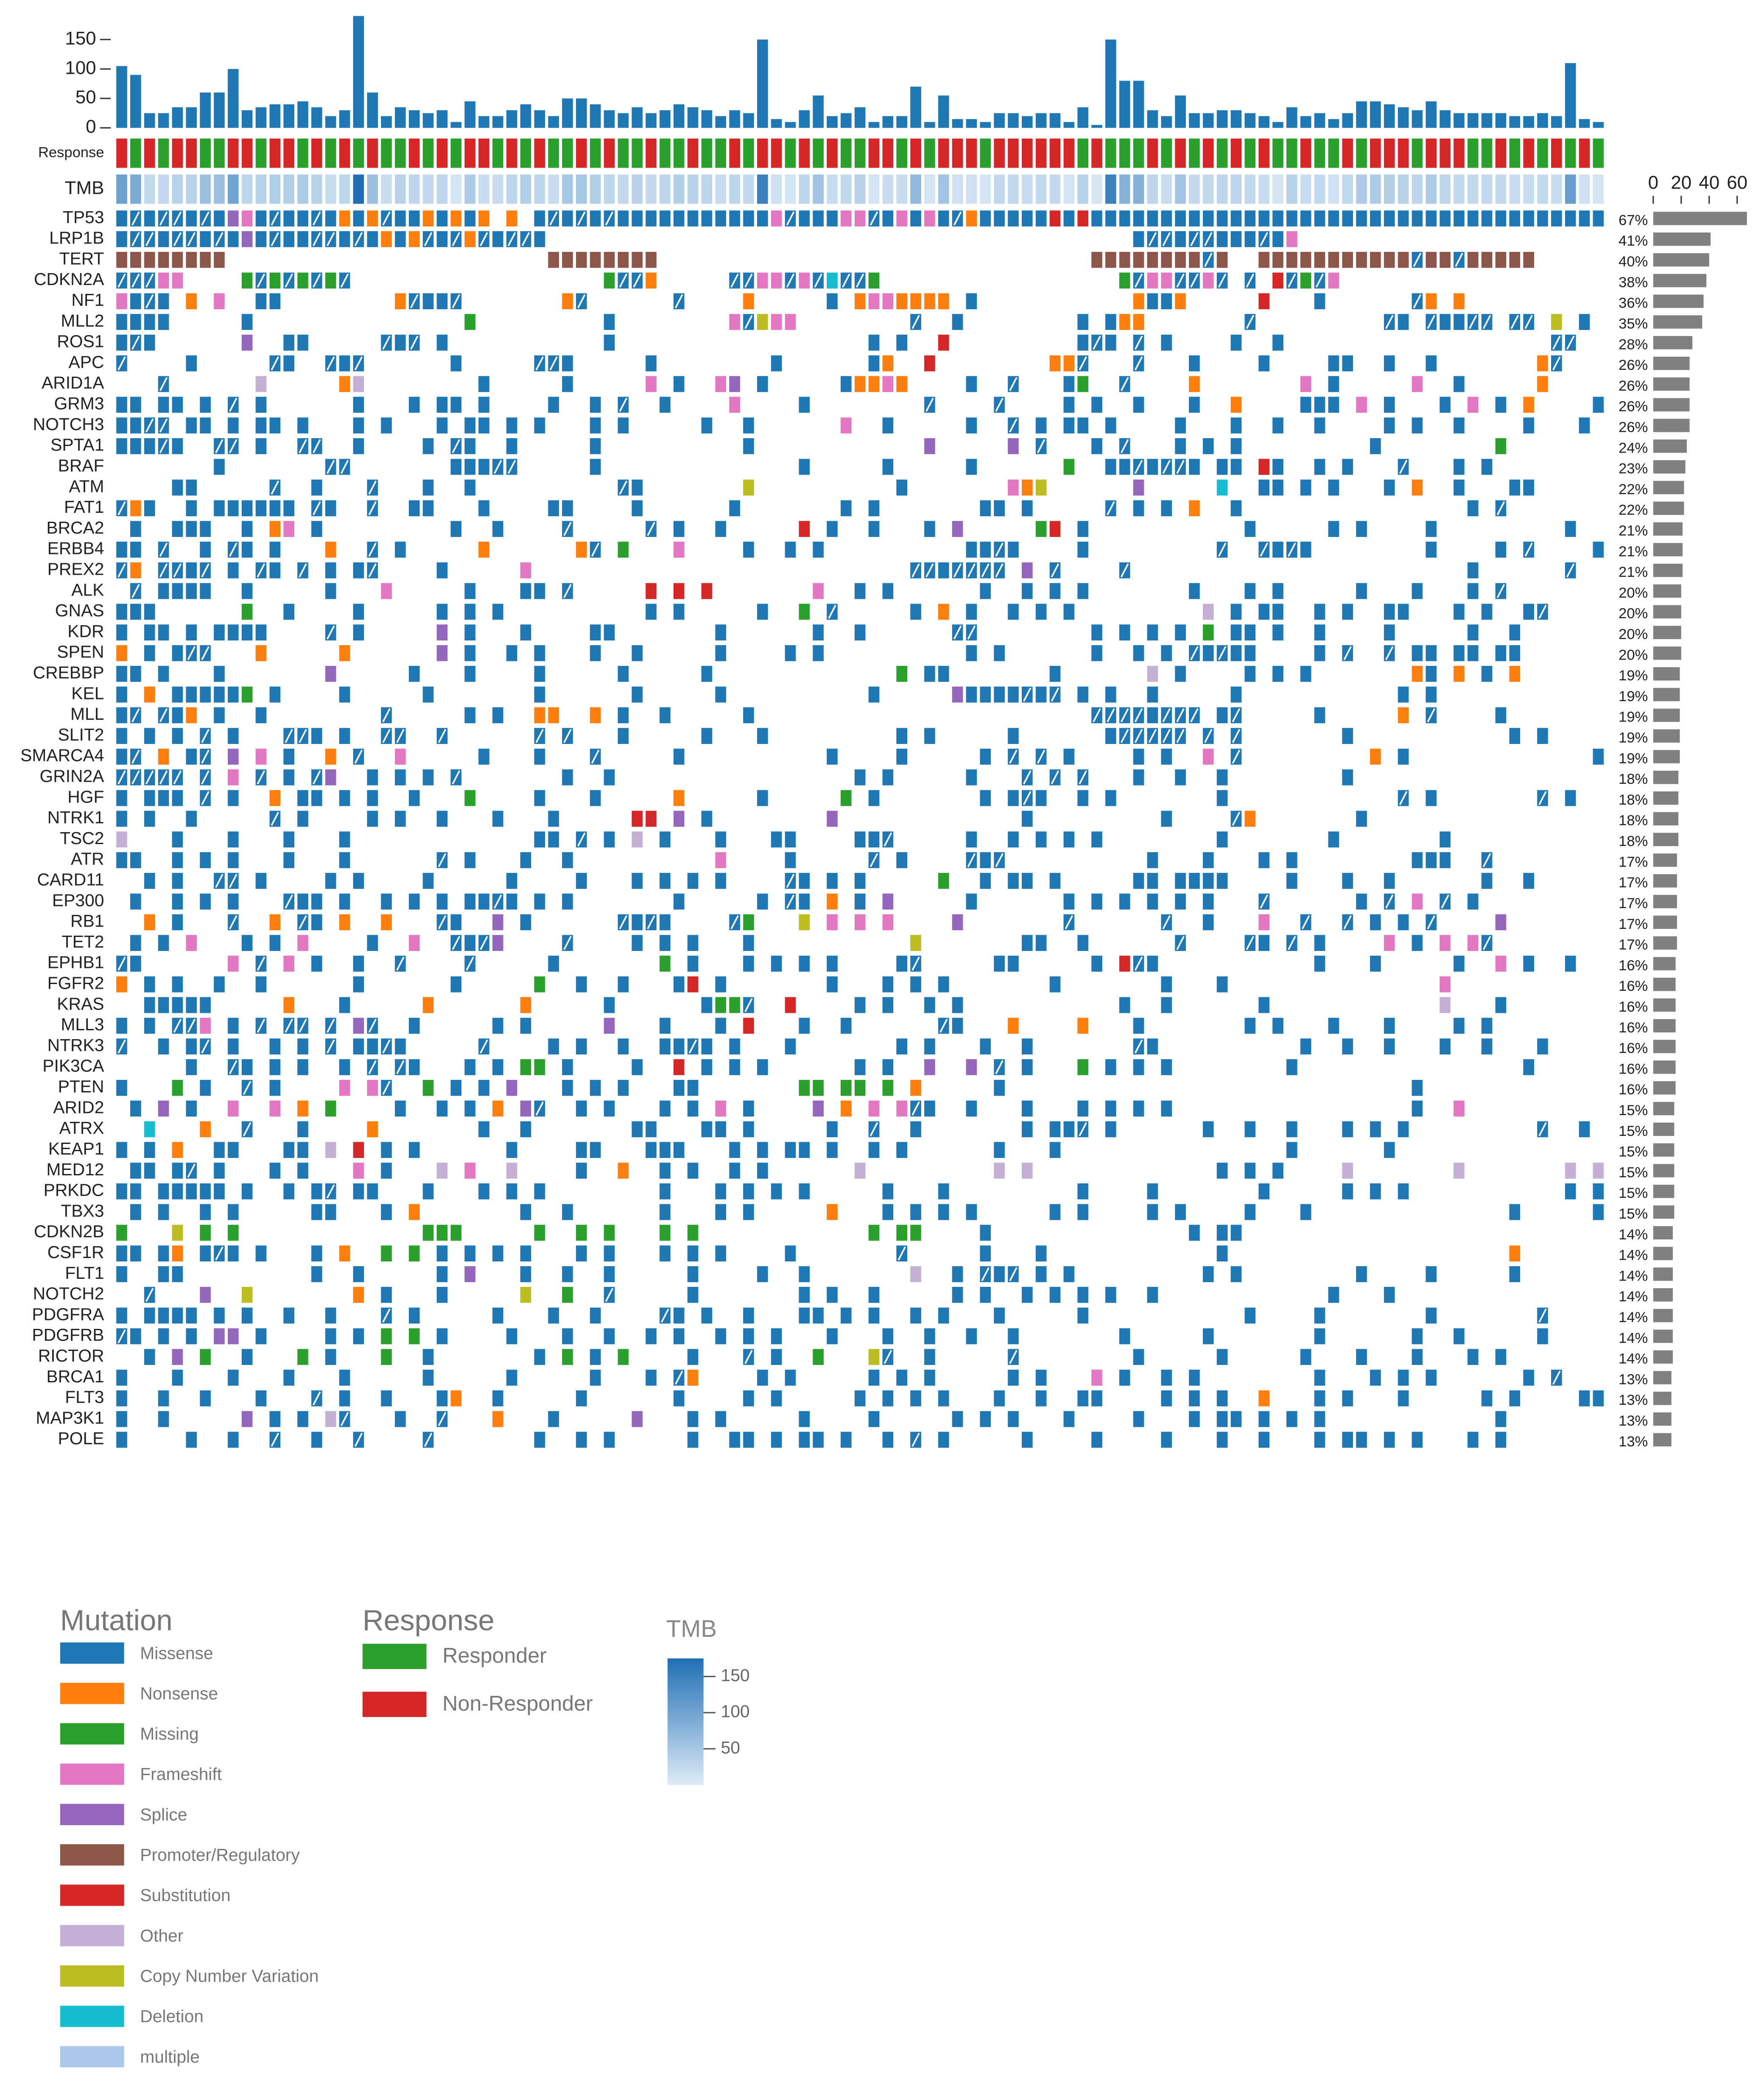 The height and width of the screenshot is (2086, 1764). I want to click on gene-label: CREBBP, so click(68, 672).